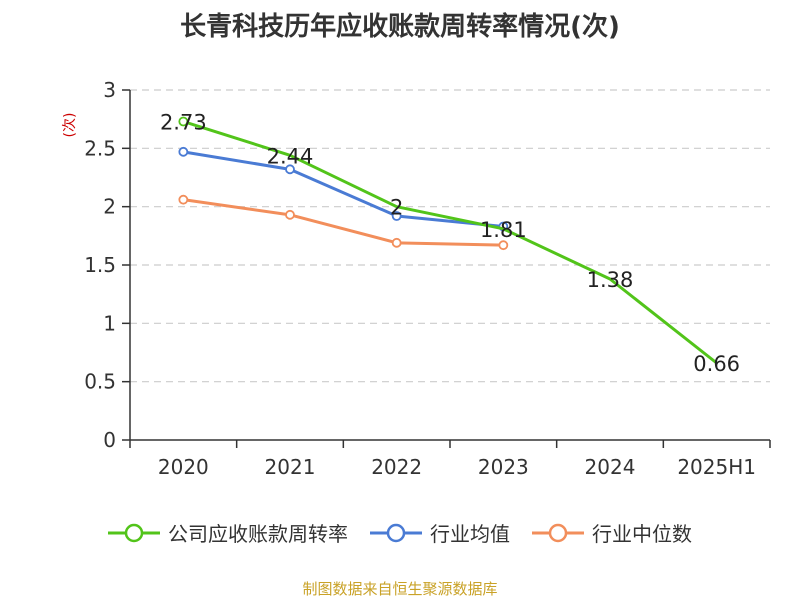 This screenshot has width=800, height=600. Describe the element at coordinates (290, 467) in the screenshot. I see `x-tick-label: 2021` at that location.